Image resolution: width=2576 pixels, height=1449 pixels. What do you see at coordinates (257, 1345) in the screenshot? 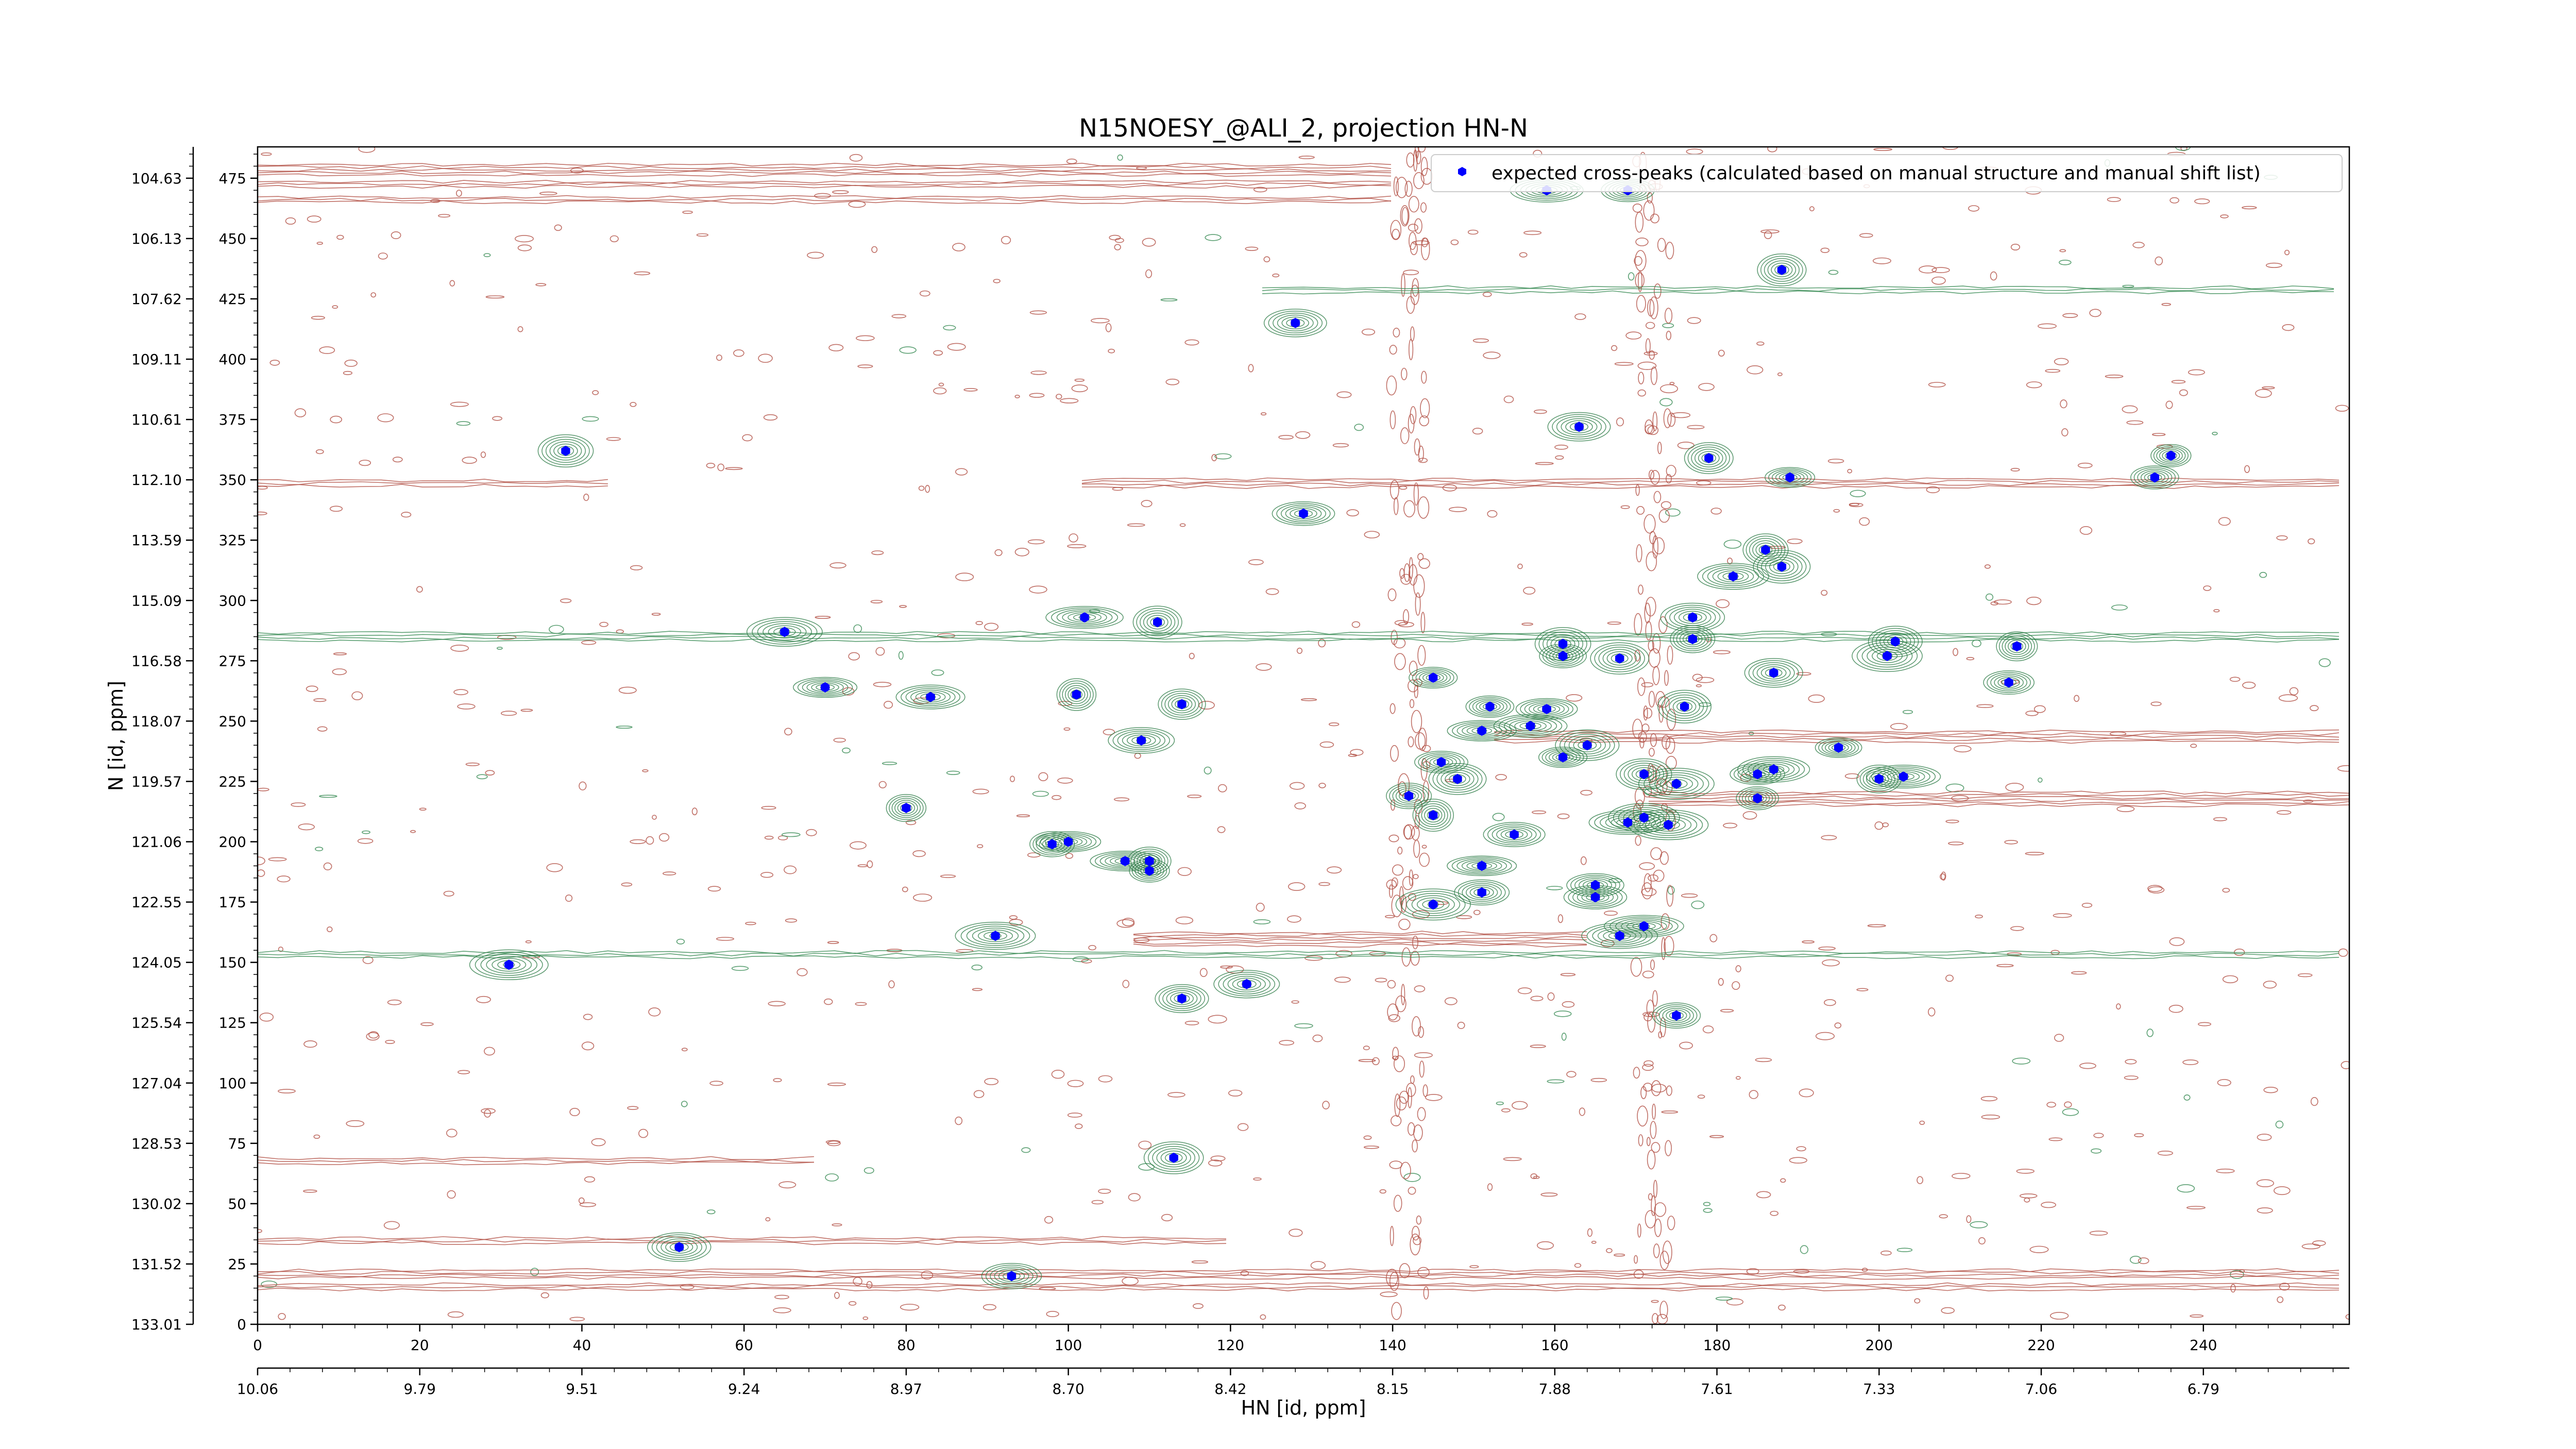
I see `x-tick-label: 0` at bounding box center [257, 1345].